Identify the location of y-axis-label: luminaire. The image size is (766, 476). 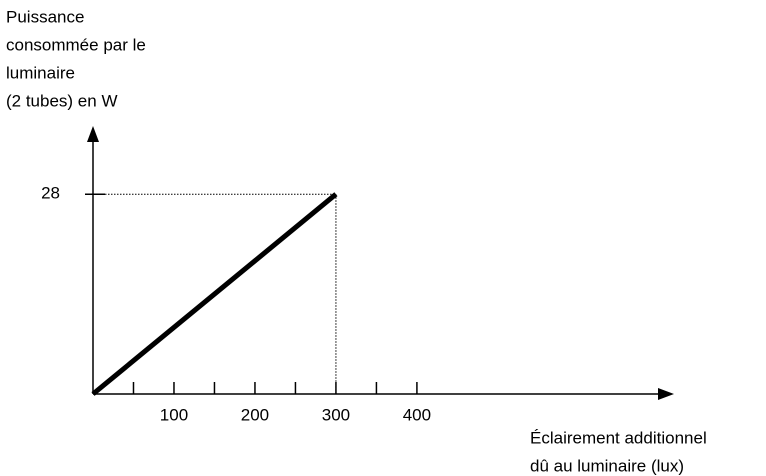
(40, 72).